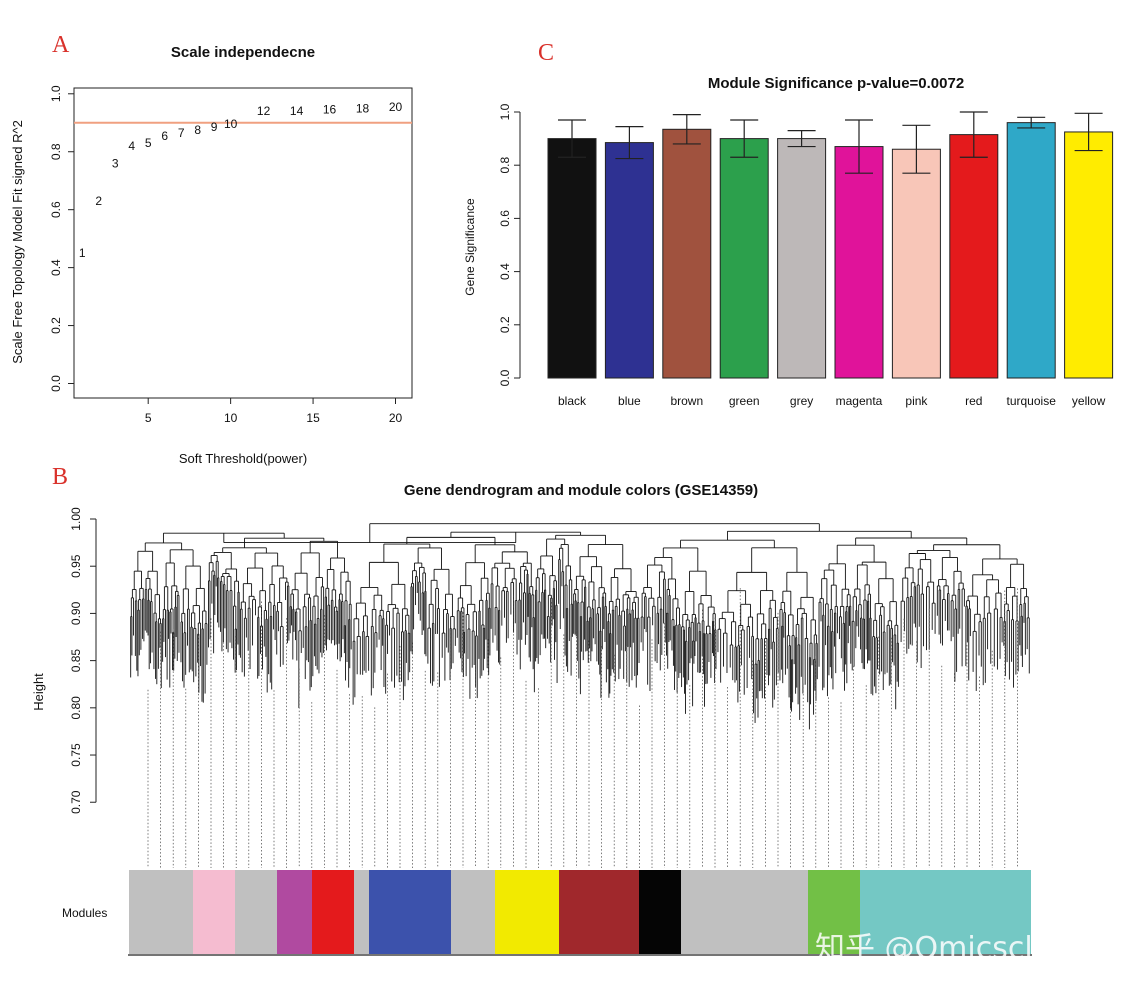 This screenshot has height=996, width=1122. I want to click on panel-a-plot-box, so click(243, 243).